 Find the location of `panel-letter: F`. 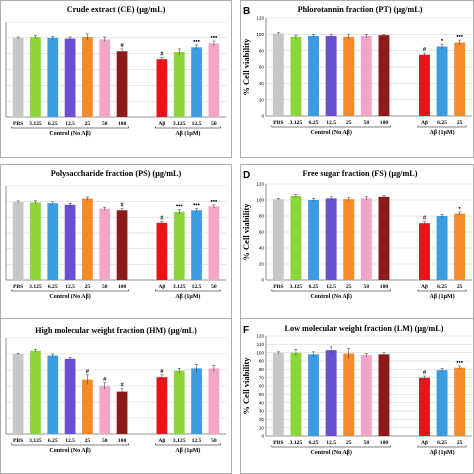

panel-letter: F is located at coordinates (246, 330).